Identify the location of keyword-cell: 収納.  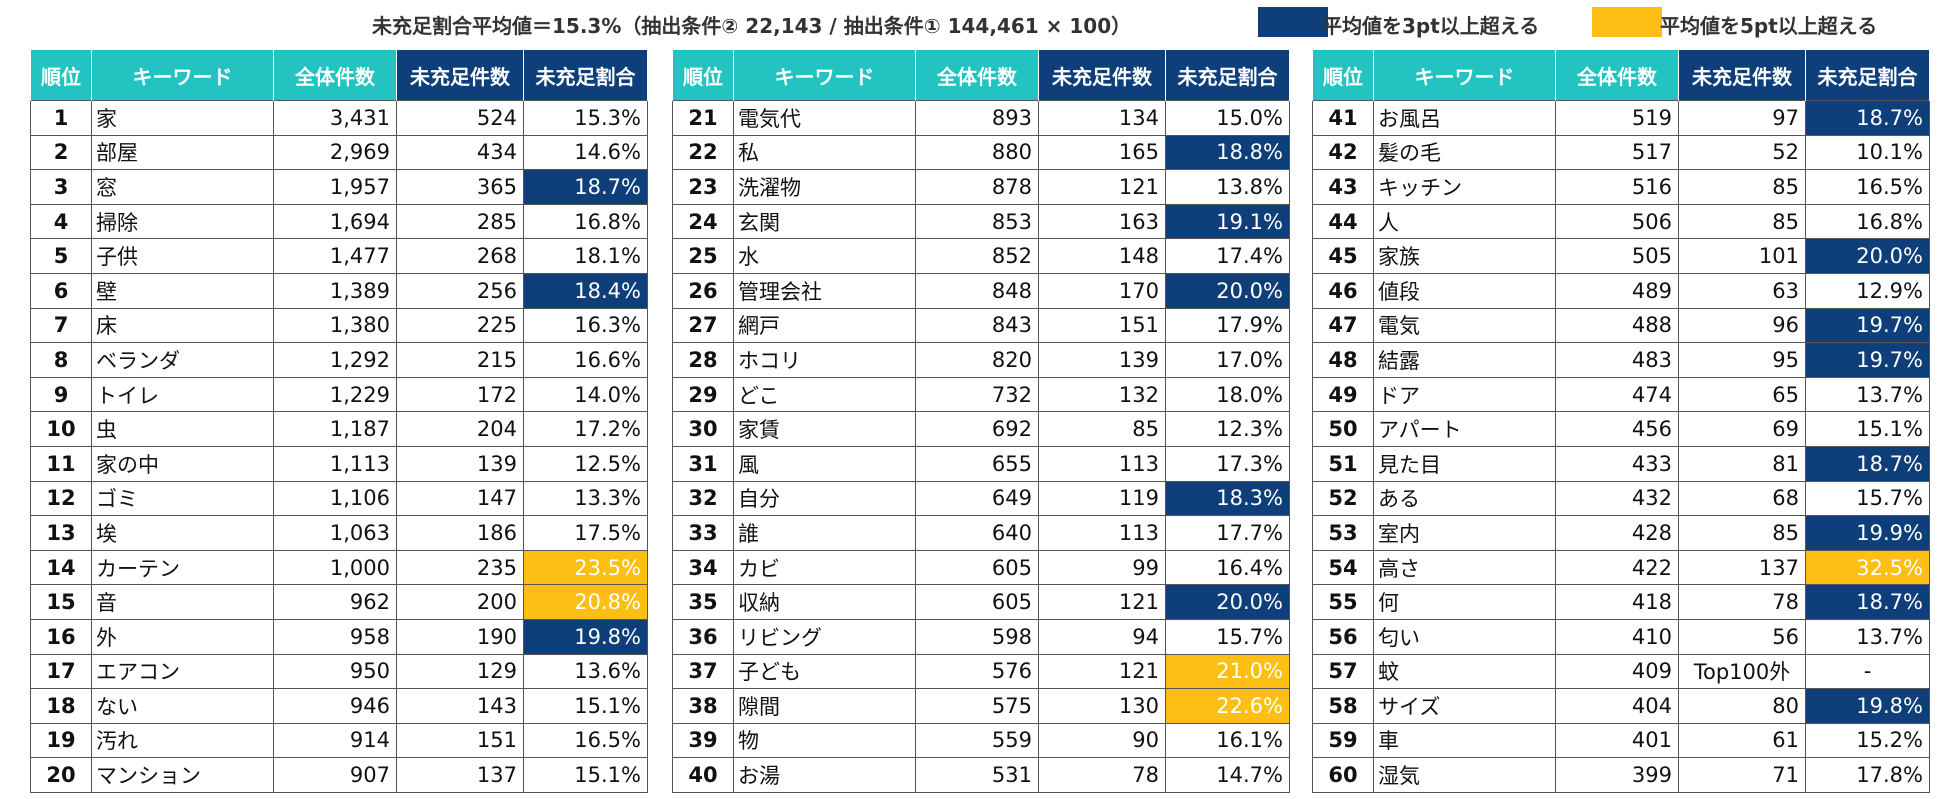
(824, 602).